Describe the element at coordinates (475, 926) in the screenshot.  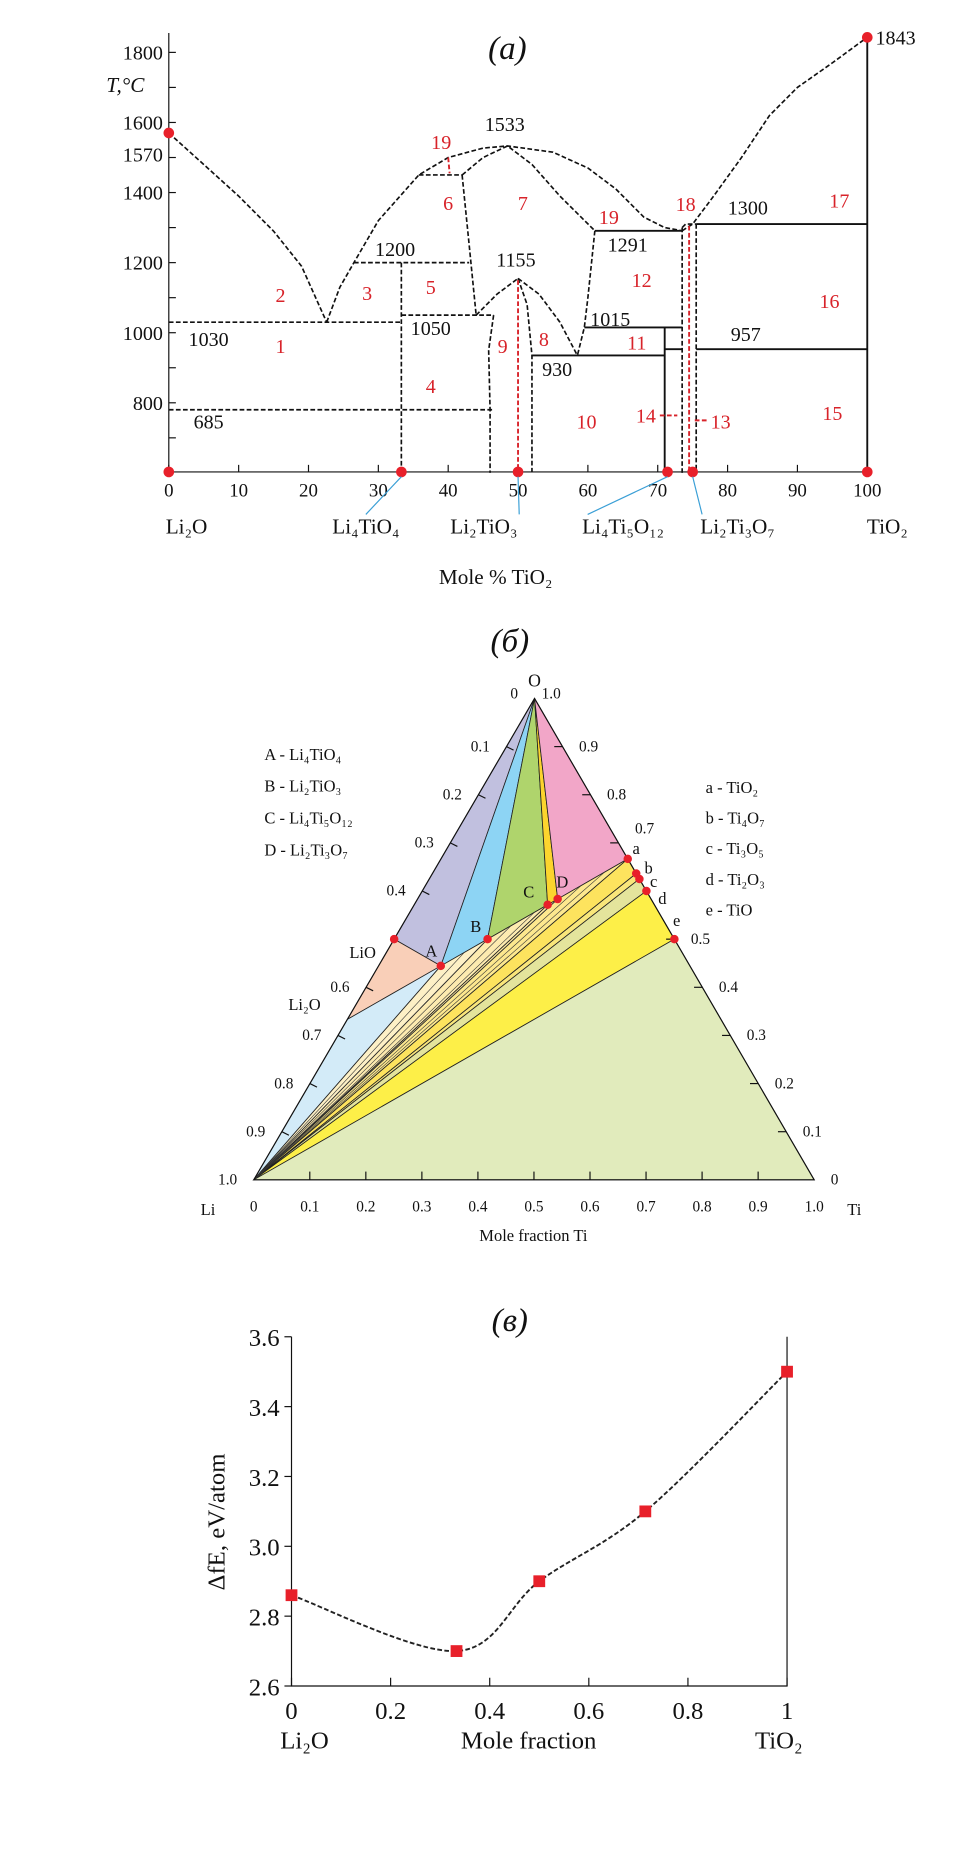
I see `compound-point-label: B` at that location.